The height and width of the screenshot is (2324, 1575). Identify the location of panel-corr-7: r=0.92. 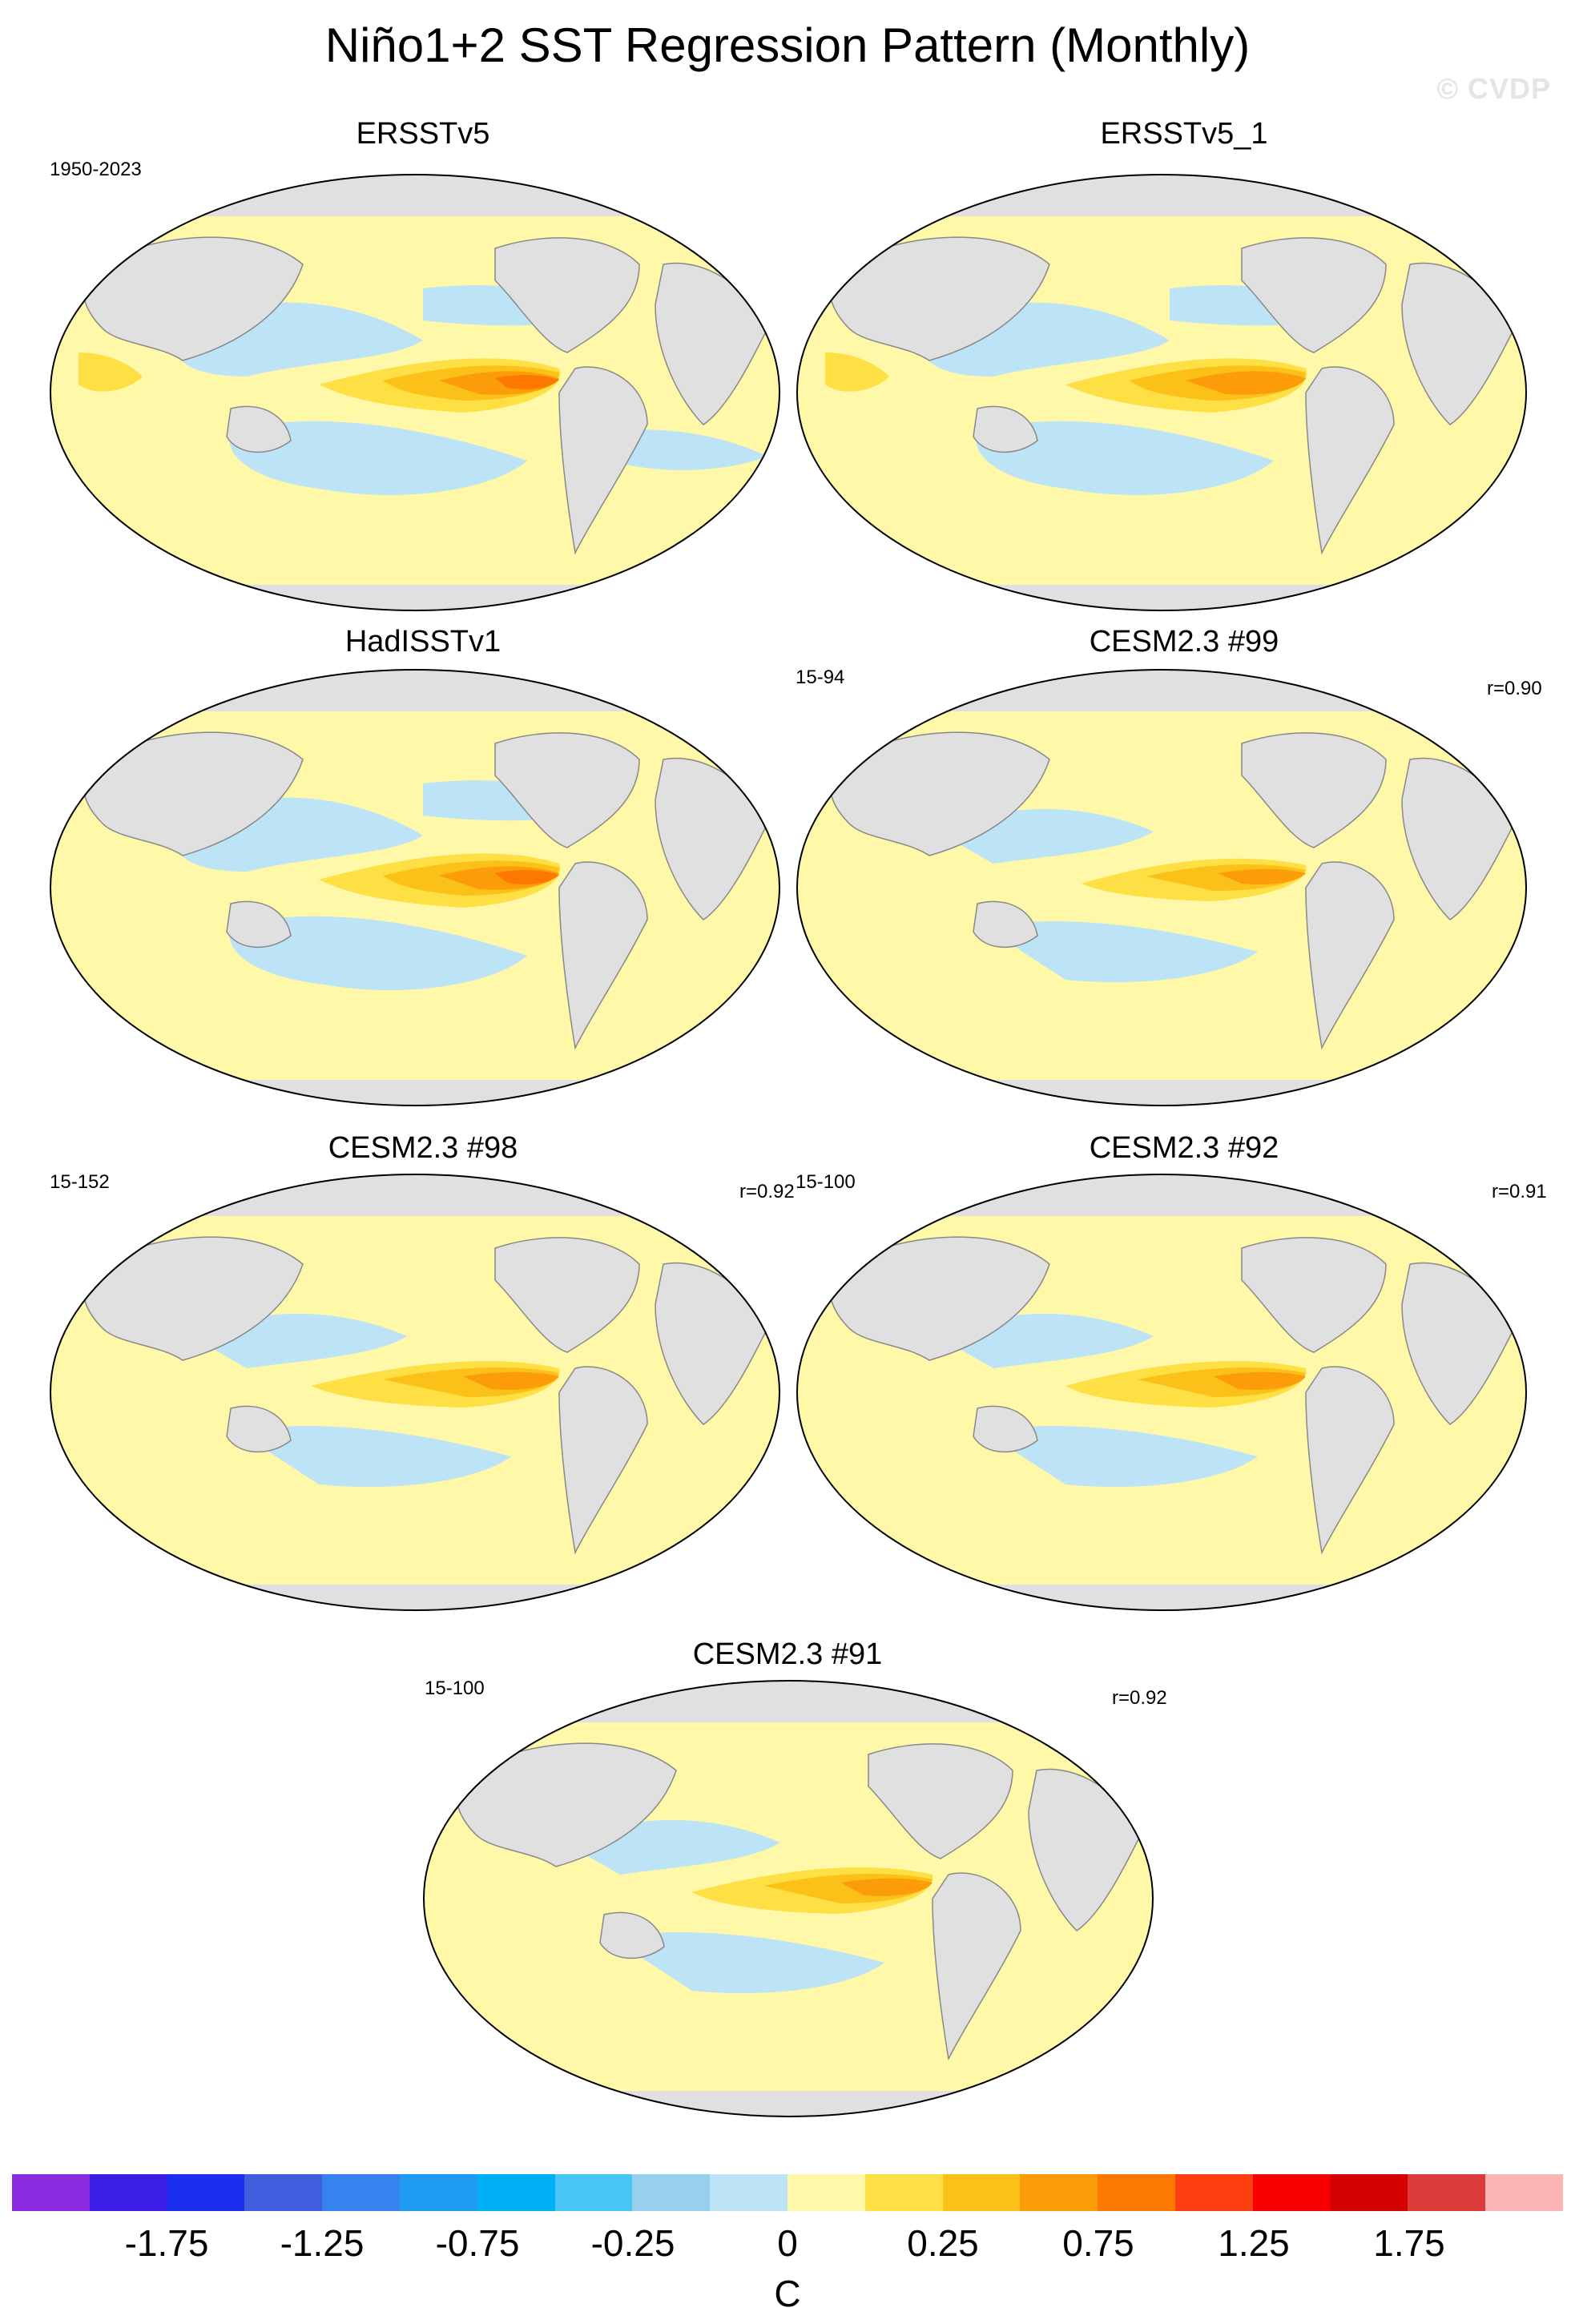
(1139, 1698).